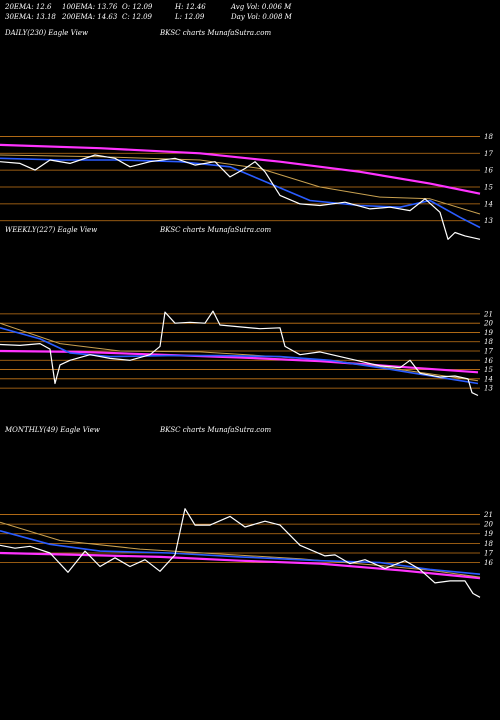 Image resolution: width=500 pixels, height=720 pixels. I want to click on close-stat: C: 12.09, so click(137, 17).